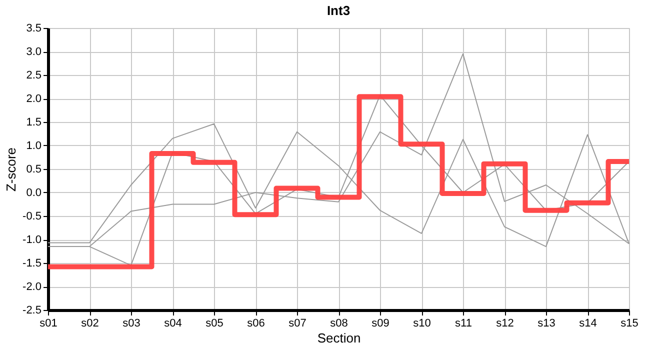 The width and height of the screenshot is (660, 360). Describe the element at coordinates (505, 324) in the screenshot. I see `x-tick-label: s12` at that location.